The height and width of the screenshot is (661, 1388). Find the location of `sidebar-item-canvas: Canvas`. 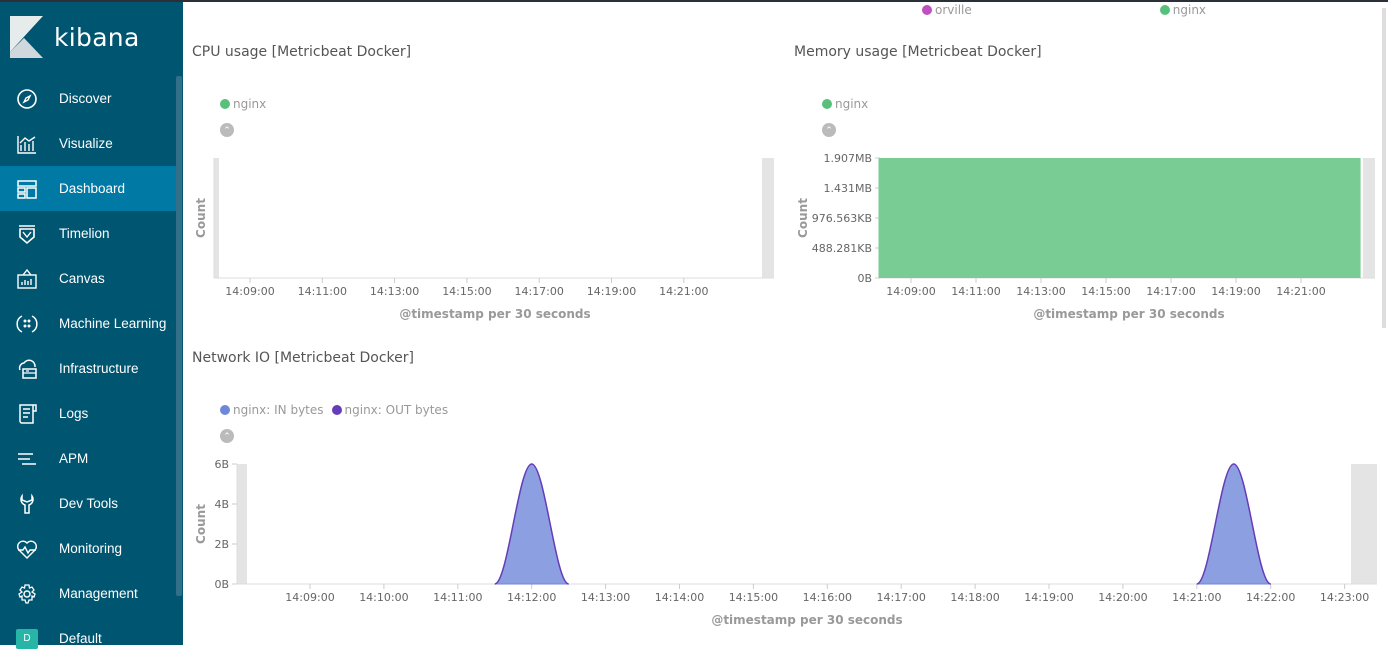

sidebar-item-canvas: Canvas is located at coordinates (88, 278).